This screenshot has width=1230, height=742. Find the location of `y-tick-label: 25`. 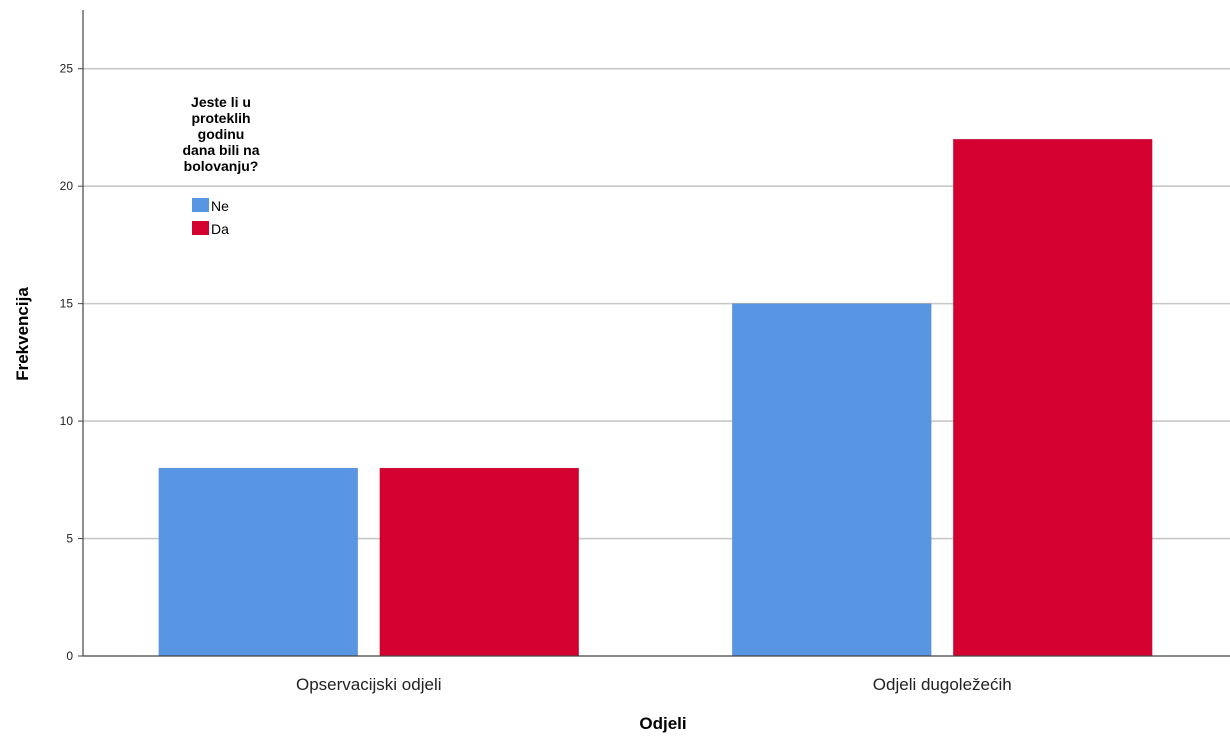

y-tick-label: 25 is located at coordinates (67, 69).